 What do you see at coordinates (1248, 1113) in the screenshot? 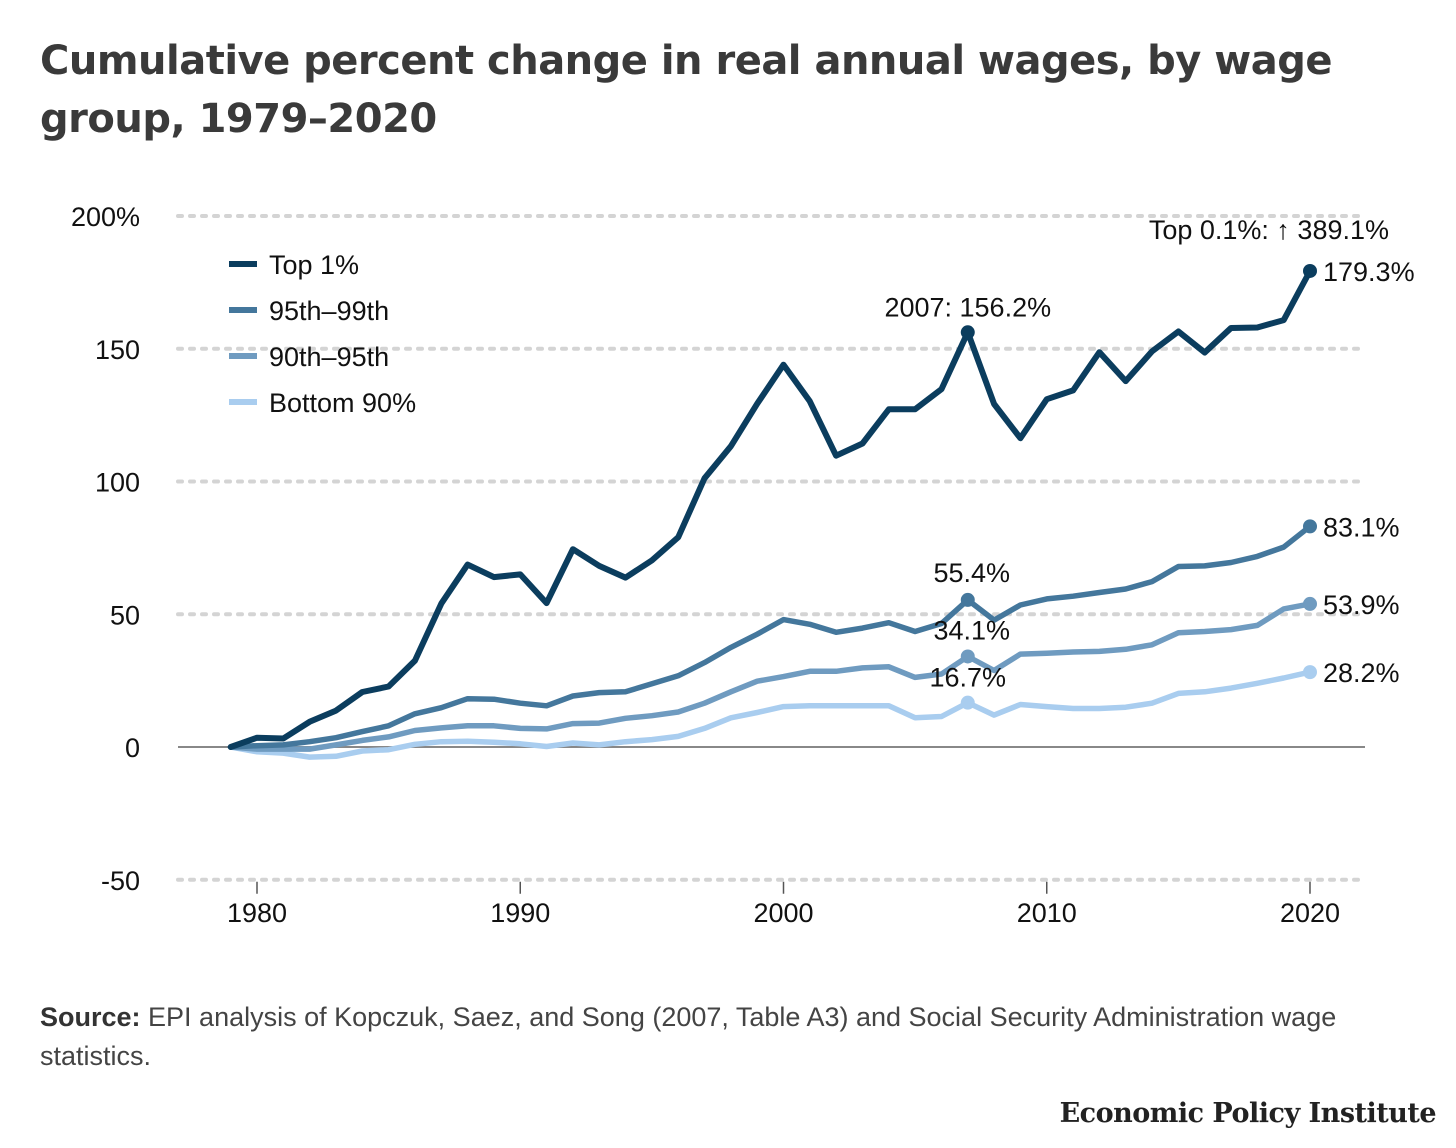
I see `publisher-logo: Economic Policy Institute` at bounding box center [1248, 1113].